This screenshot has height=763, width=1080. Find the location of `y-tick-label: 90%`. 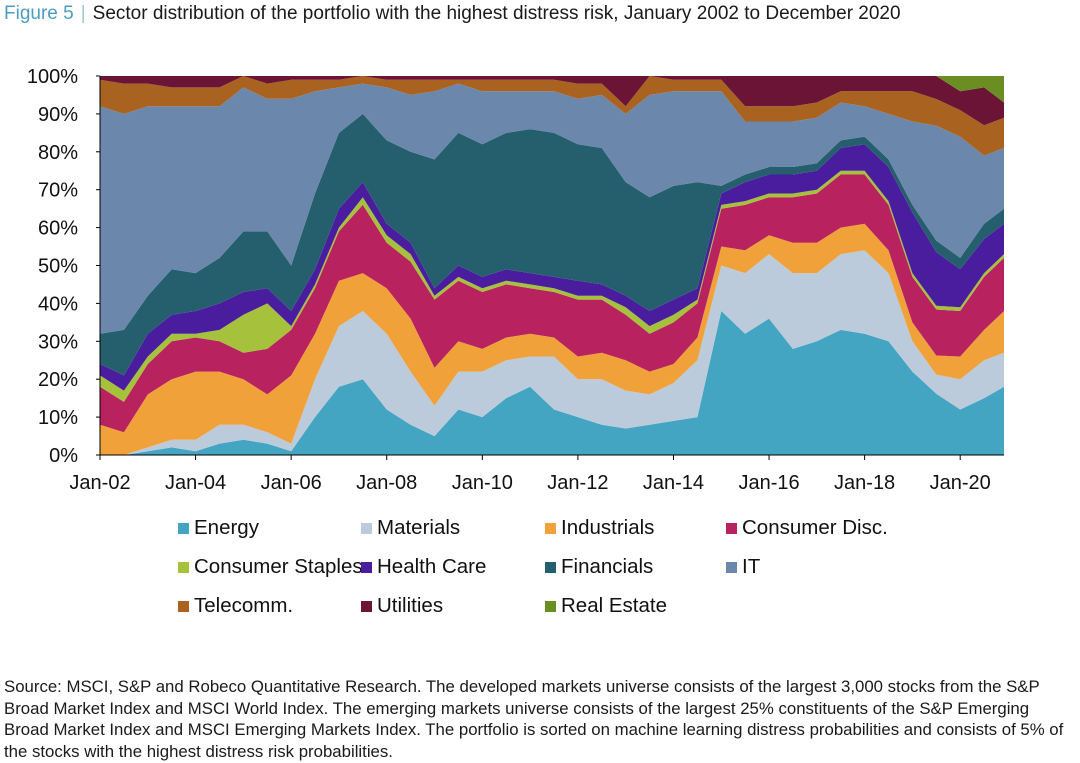

y-tick-label: 90% is located at coordinates (58, 115).